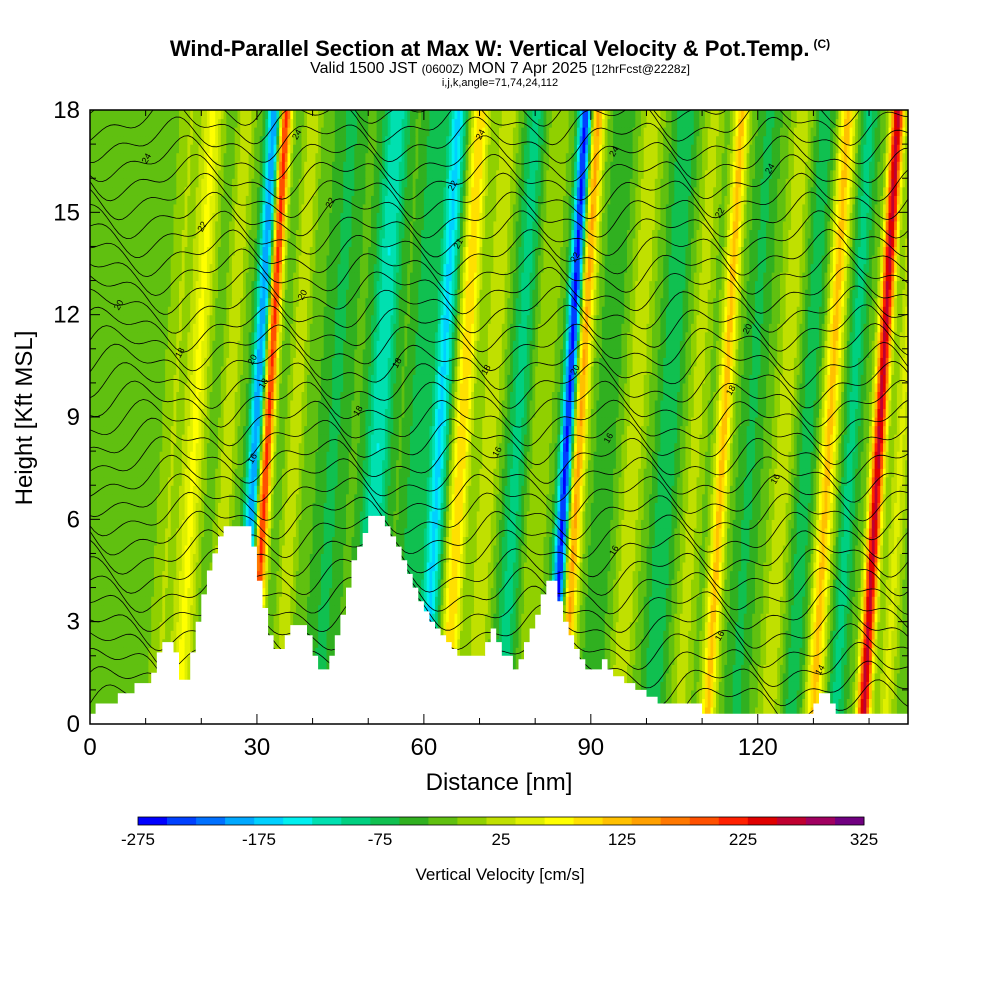 The width and height of the screenshot is (1000, 1000). I want to click on colorbar-tick-label: -75, so click(380, 839).